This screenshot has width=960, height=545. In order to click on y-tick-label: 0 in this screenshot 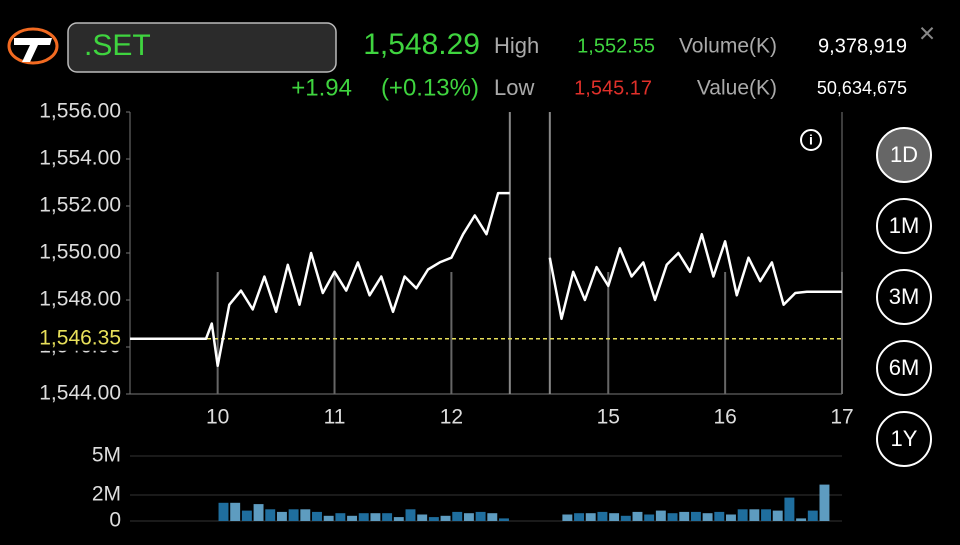, I will do `click(115, 520)`.